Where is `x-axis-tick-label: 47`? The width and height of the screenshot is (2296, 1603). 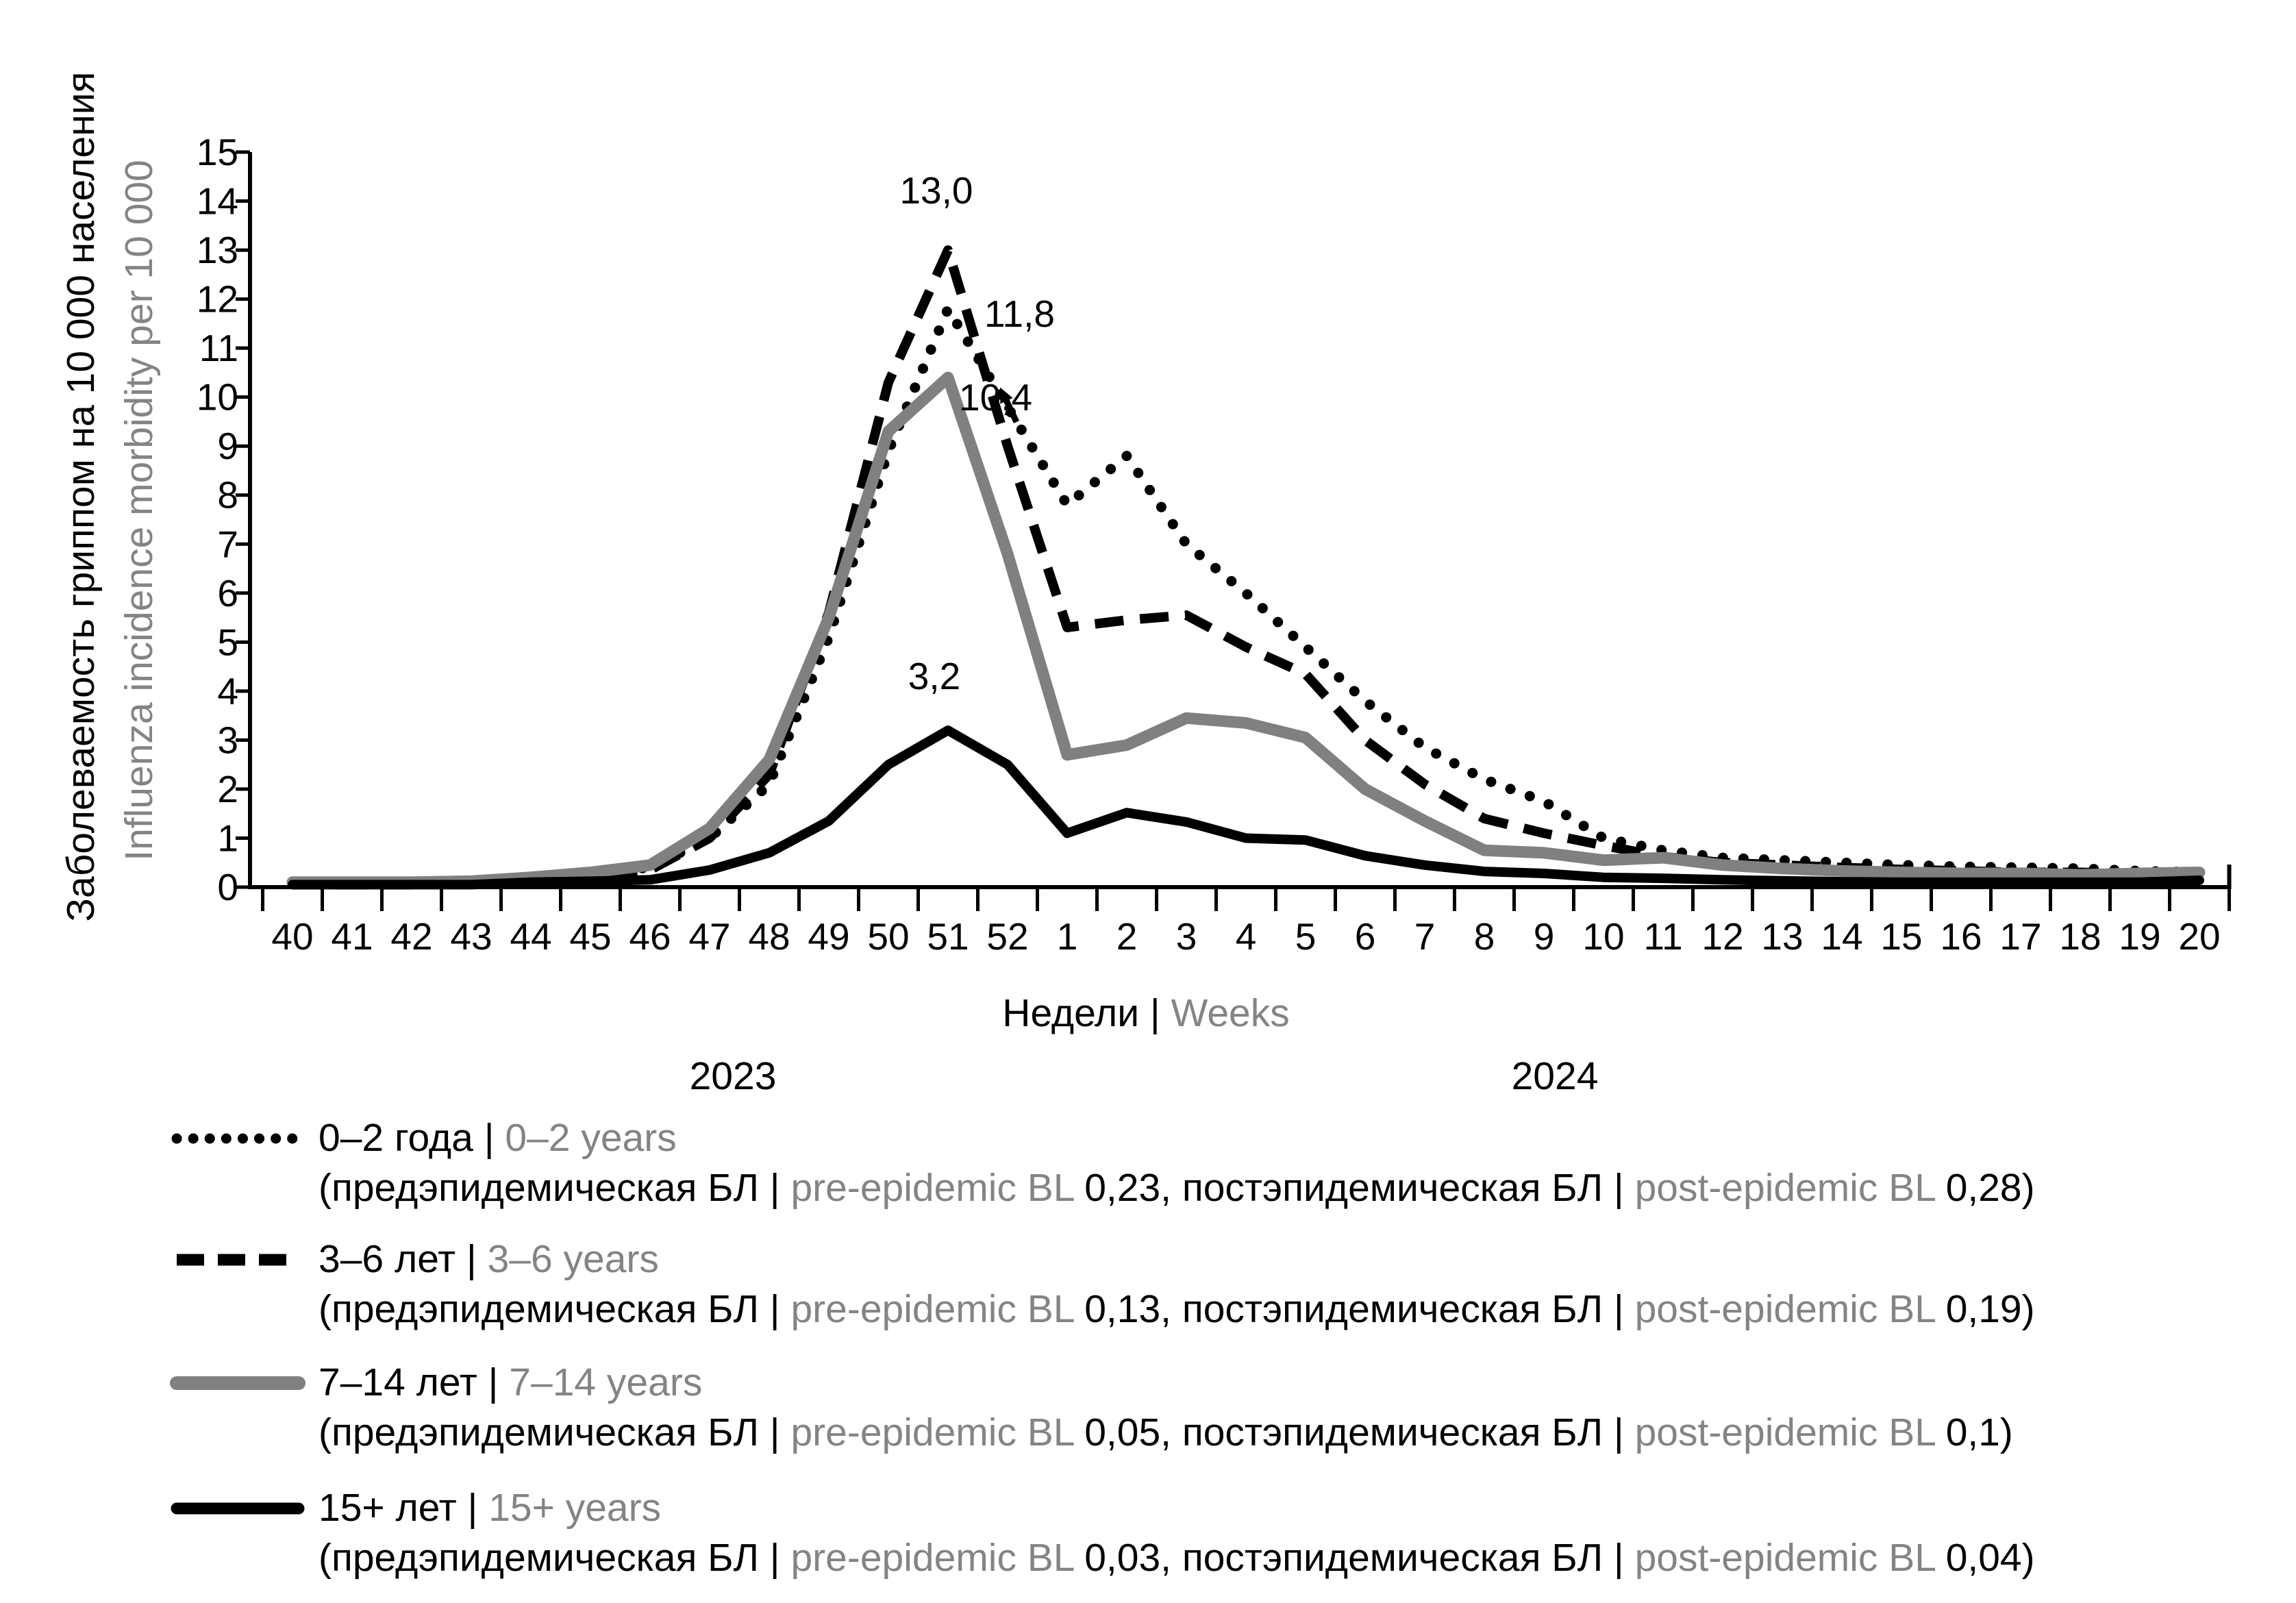 x-axis-tick-label: 47 is located at coordinates (709, 936).